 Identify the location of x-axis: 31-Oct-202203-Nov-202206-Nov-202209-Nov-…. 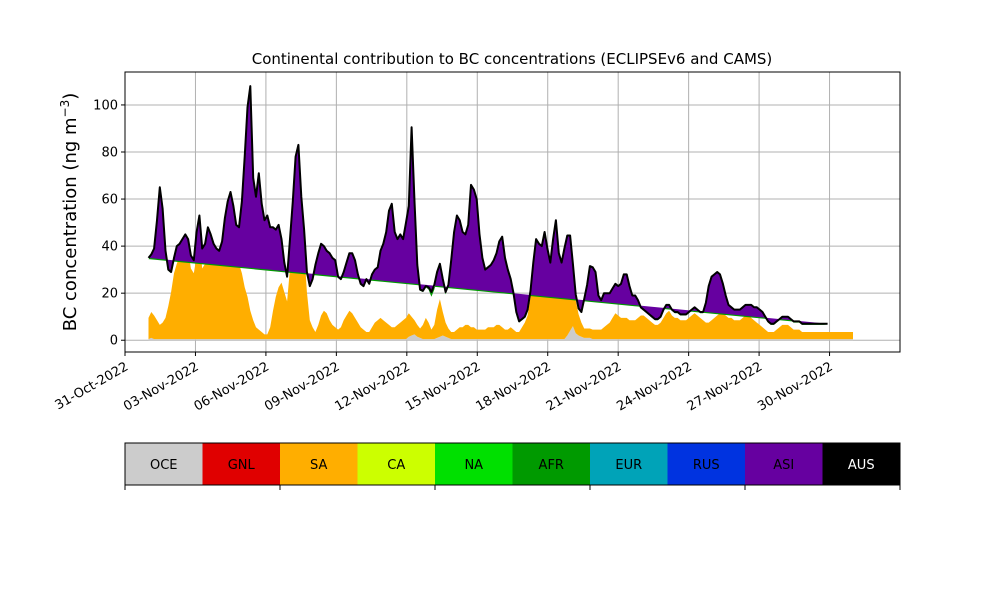
(444, 383).